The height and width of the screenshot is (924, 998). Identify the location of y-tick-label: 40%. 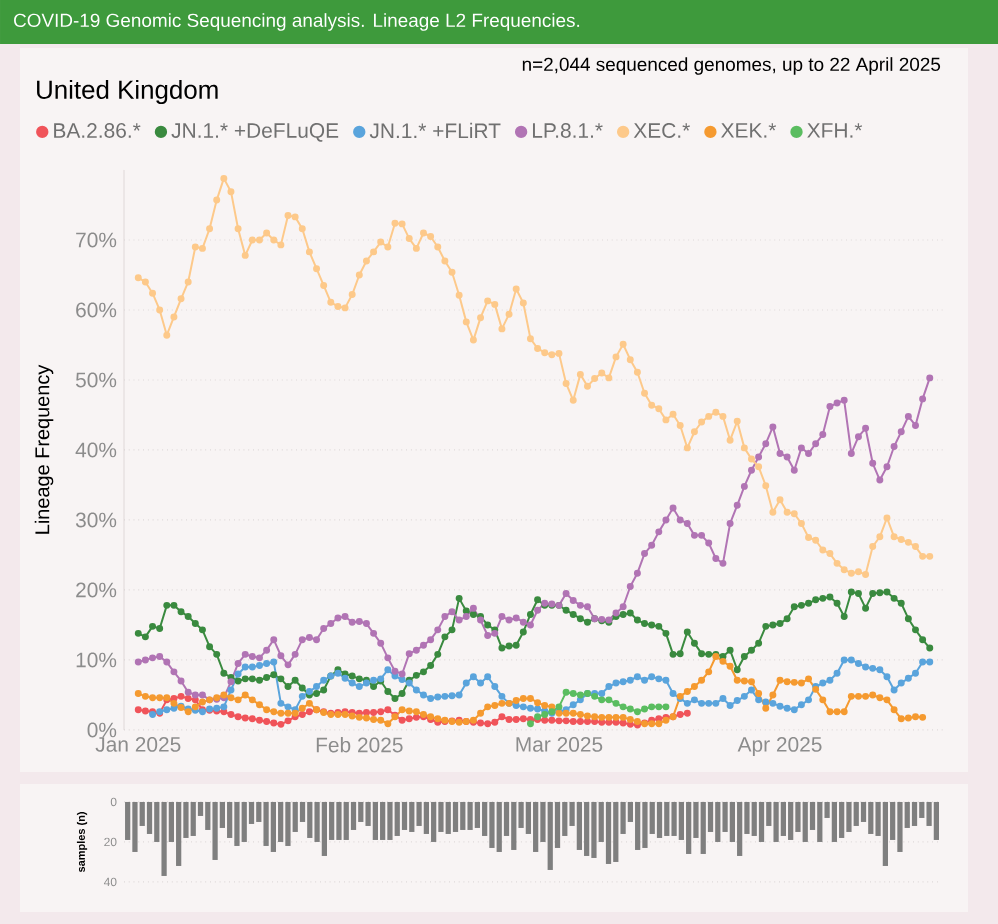
(96, 450).